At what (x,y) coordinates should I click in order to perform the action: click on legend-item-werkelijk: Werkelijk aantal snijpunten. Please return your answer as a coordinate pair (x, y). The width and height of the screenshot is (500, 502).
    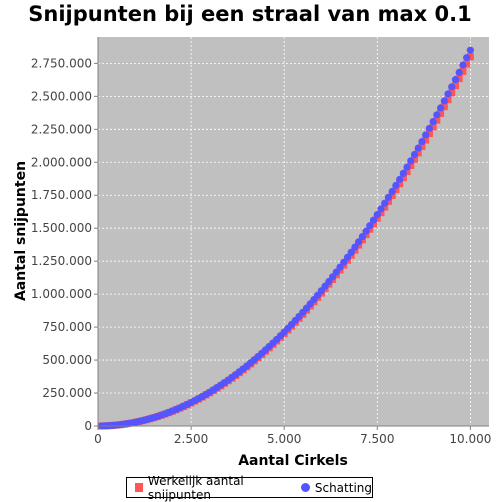
    Looking at the image, I should click on (209, 488).